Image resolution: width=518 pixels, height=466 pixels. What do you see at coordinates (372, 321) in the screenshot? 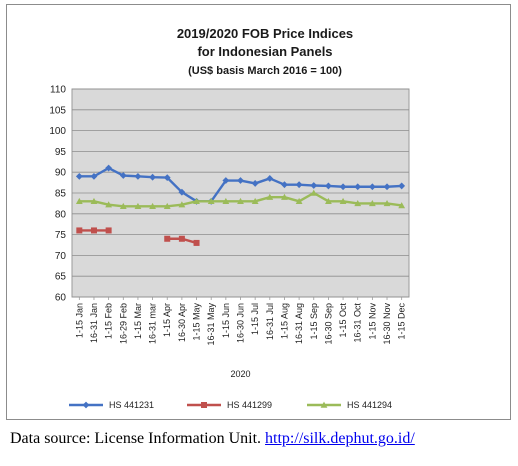
I see `x-tick-label: 1-15 Nov` at bounding box center [372, 321].